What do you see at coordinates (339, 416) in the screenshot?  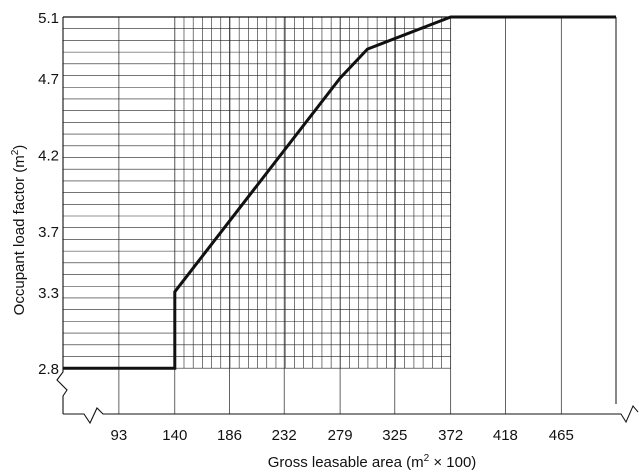 I see `x-axis-line` at bounding box center [339, 416].